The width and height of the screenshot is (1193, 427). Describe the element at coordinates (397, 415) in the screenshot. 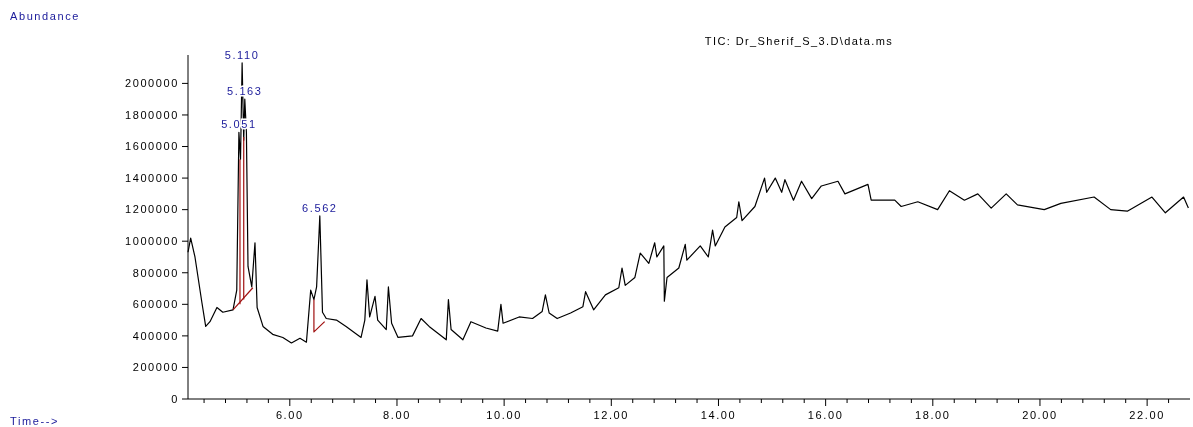

I see `x-tick-label: 8.00` at that location.